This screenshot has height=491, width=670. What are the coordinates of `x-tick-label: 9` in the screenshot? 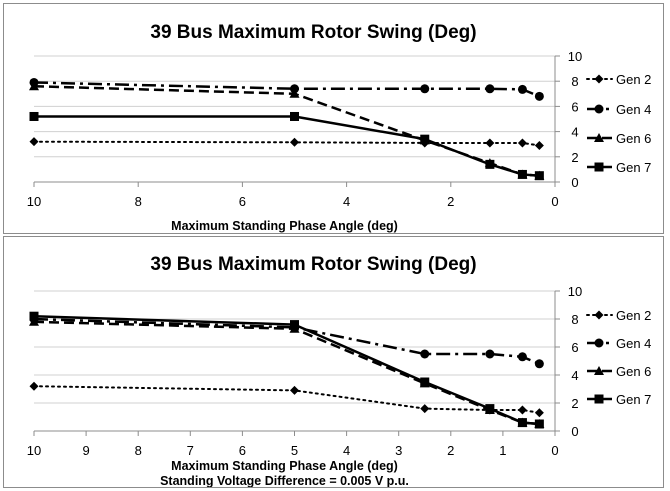 It's located at (85, 450).